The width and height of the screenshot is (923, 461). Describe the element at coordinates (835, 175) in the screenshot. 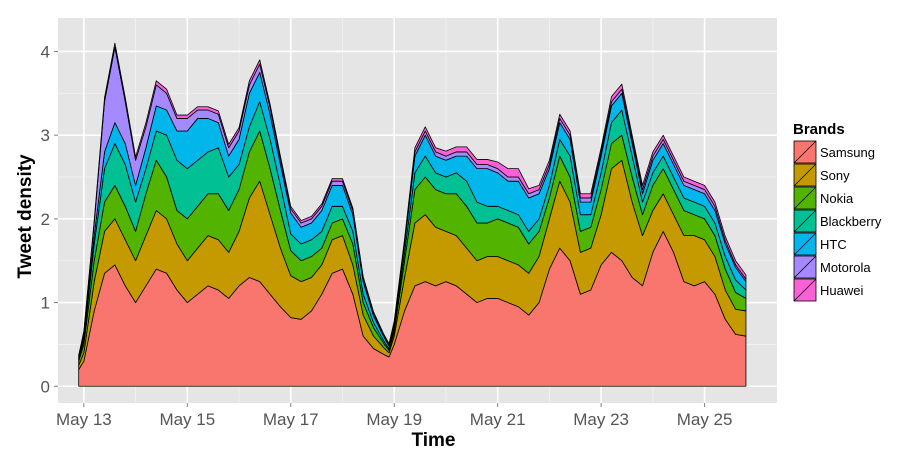

I see `legend-label: Sony` at that location.